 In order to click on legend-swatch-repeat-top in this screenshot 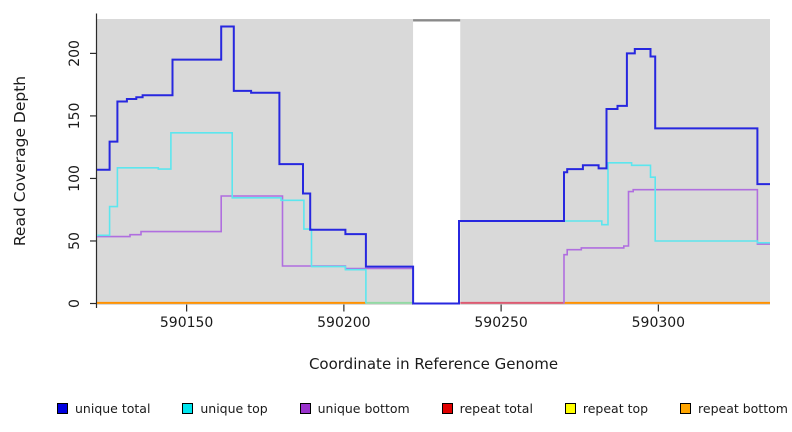, I will do `click(570, 408)`.